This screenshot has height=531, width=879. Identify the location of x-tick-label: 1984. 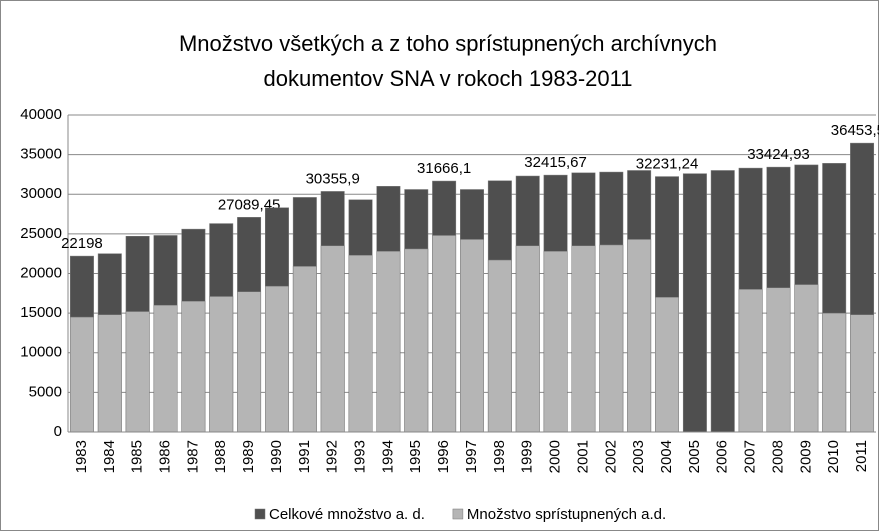
(109, 456).